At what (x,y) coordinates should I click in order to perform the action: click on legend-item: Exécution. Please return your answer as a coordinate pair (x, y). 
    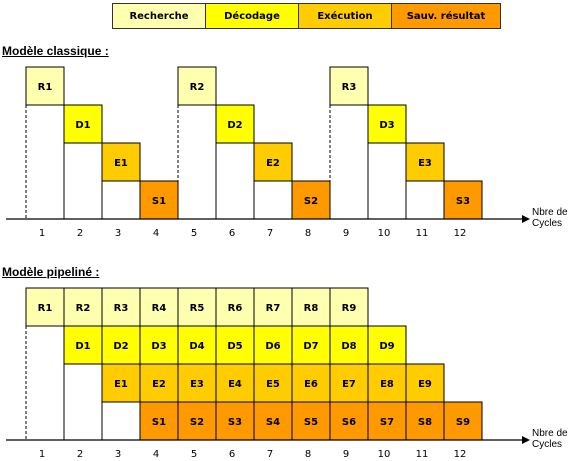
    Looking at the image, I should click on (344, 16).